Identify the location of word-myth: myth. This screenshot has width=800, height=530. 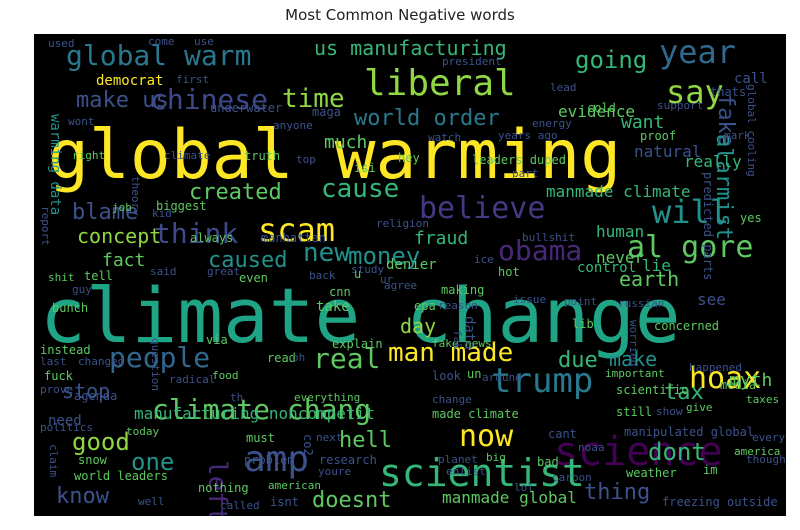
(751, 380).